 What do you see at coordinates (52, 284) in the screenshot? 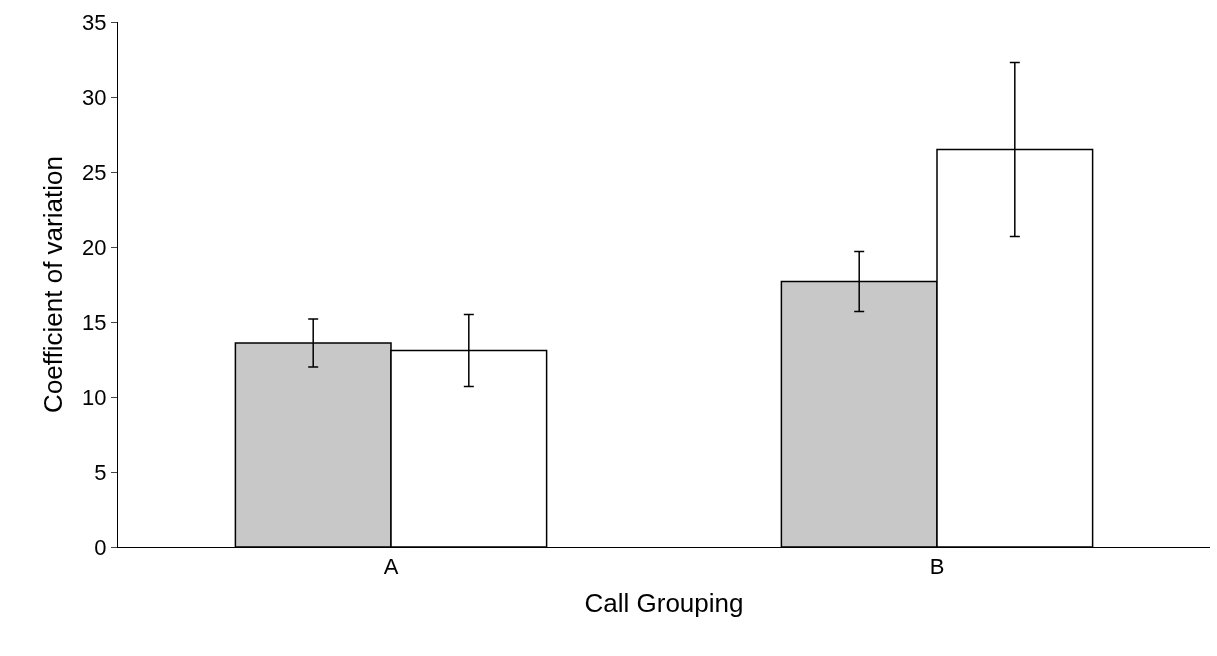
I see `y-axis-title: Coefficient of variation` at bounding box center [52, 284].